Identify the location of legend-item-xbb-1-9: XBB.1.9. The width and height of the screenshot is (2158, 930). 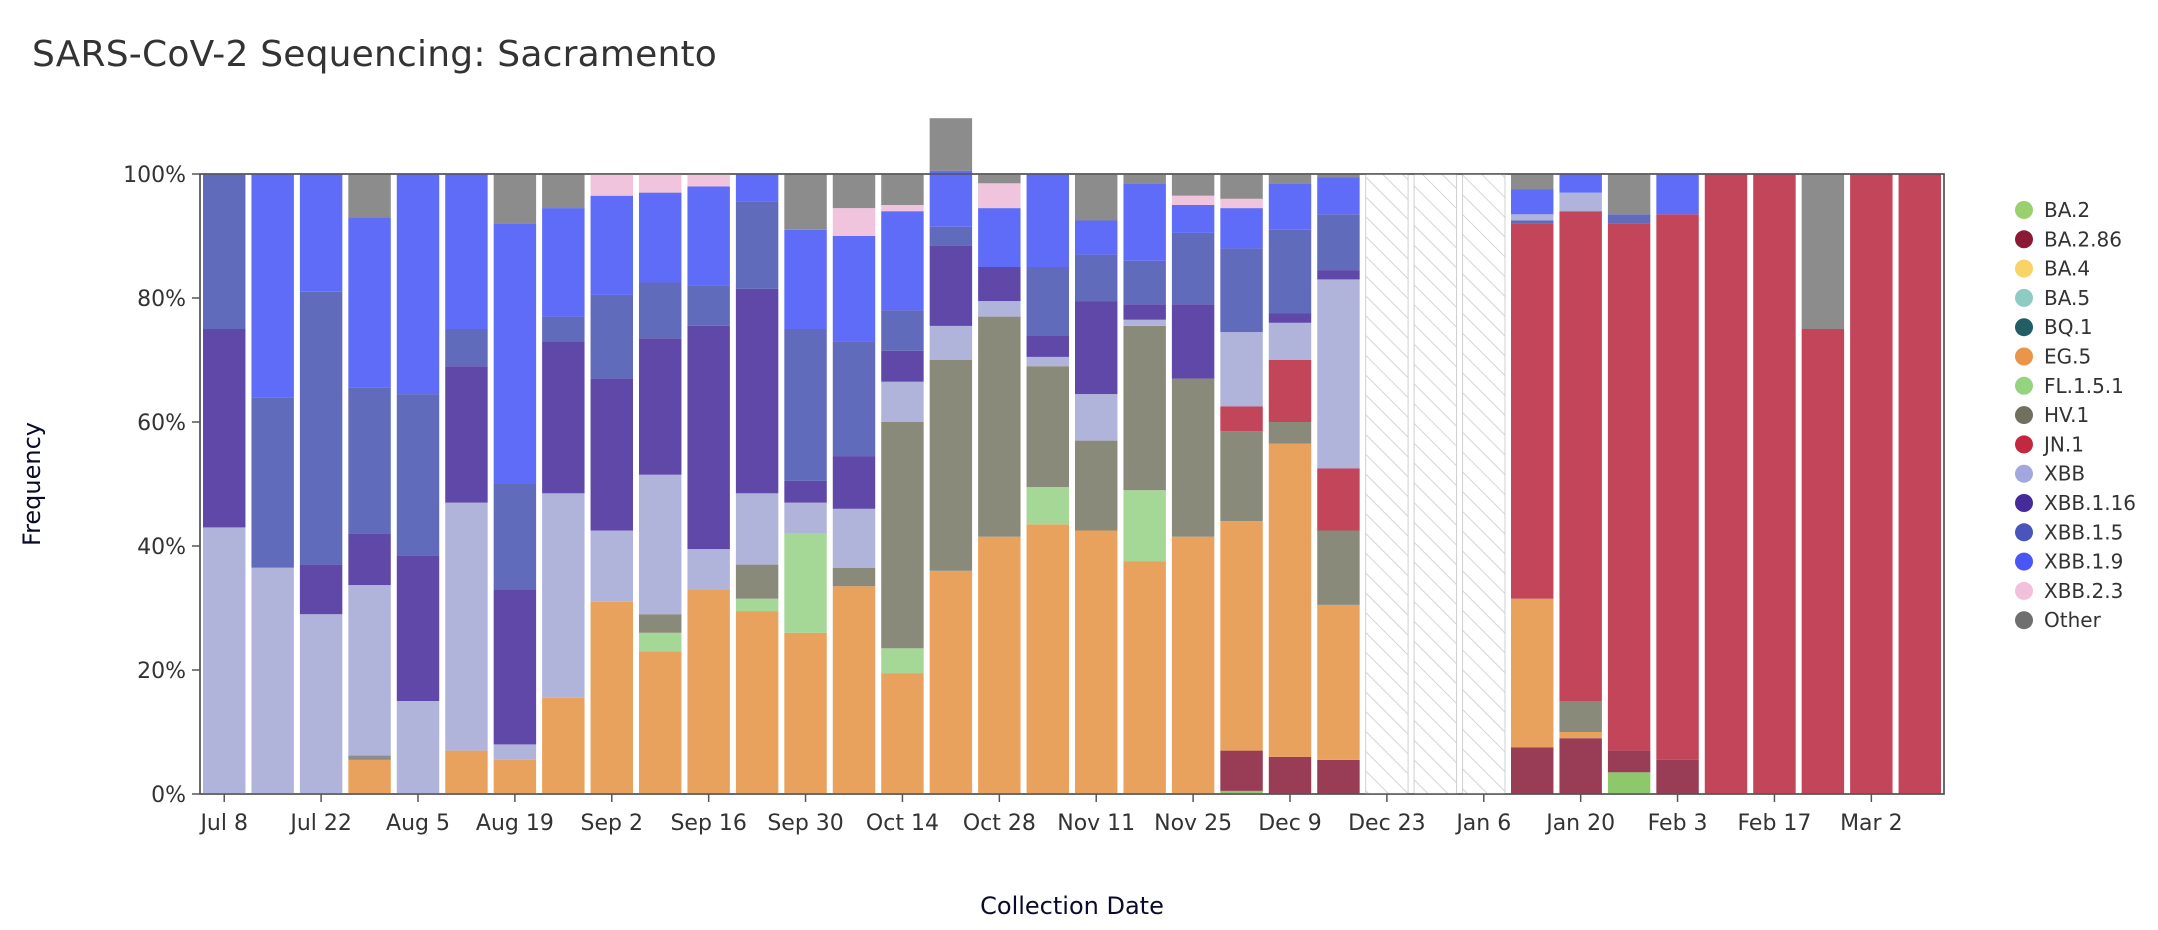
(2069, 562).